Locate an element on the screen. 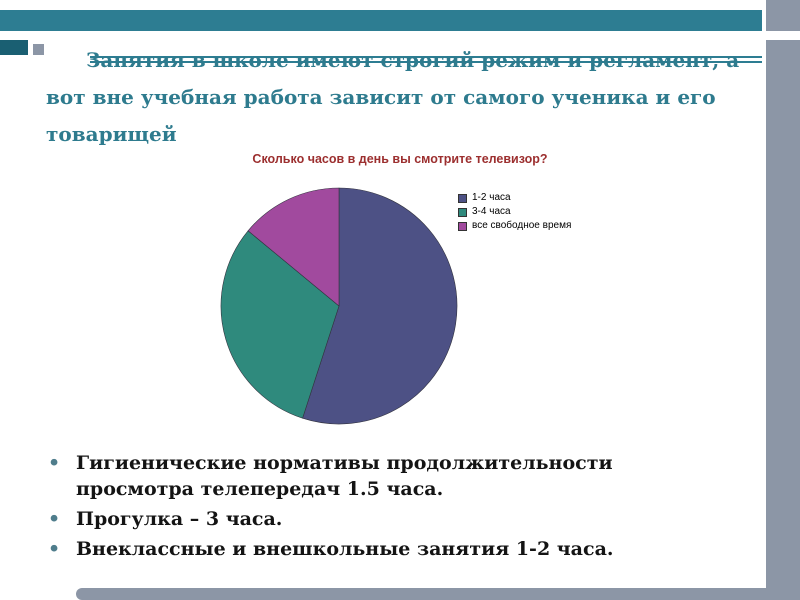 This screenshot has height=600, width=800. pie-chart is located at coordinates (339, 306).